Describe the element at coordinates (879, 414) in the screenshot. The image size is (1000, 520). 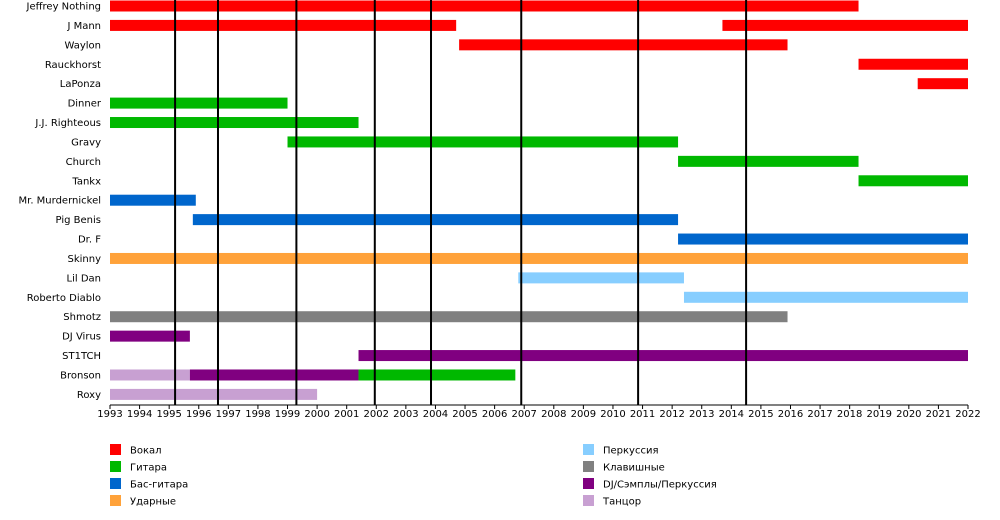
I see `x-tick-label: 2019` at that location.